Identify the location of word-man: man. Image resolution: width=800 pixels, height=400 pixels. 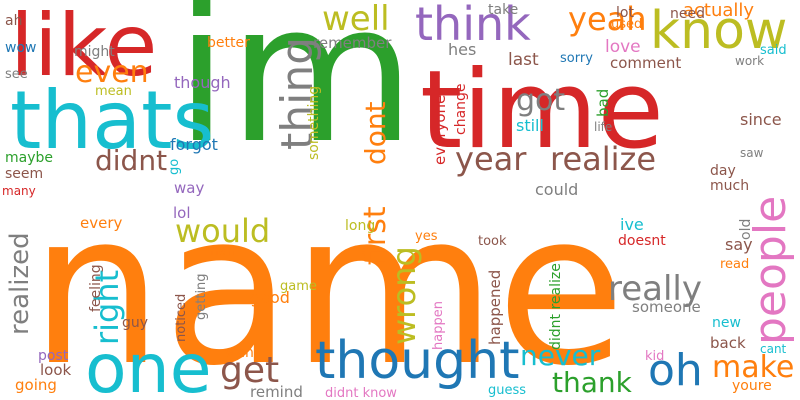
(220, 251).